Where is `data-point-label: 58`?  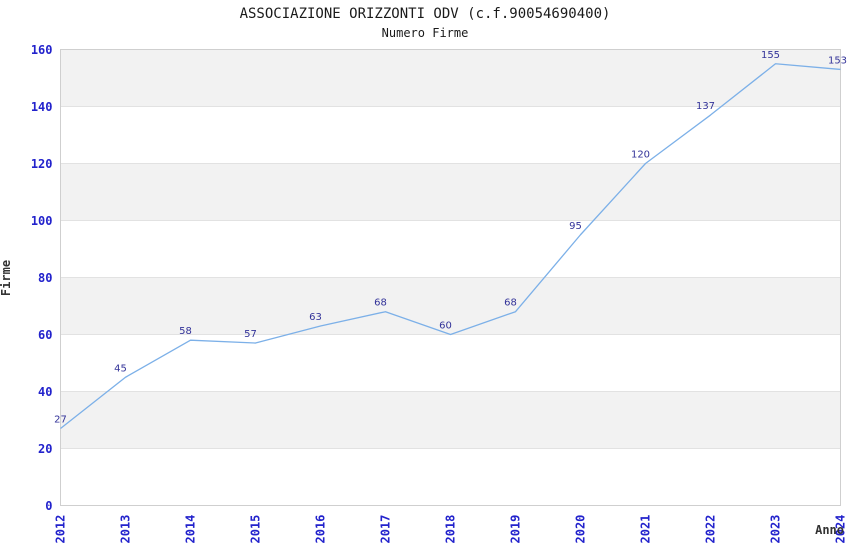
data-point-label: 58 is located at coordinates (185, 331).